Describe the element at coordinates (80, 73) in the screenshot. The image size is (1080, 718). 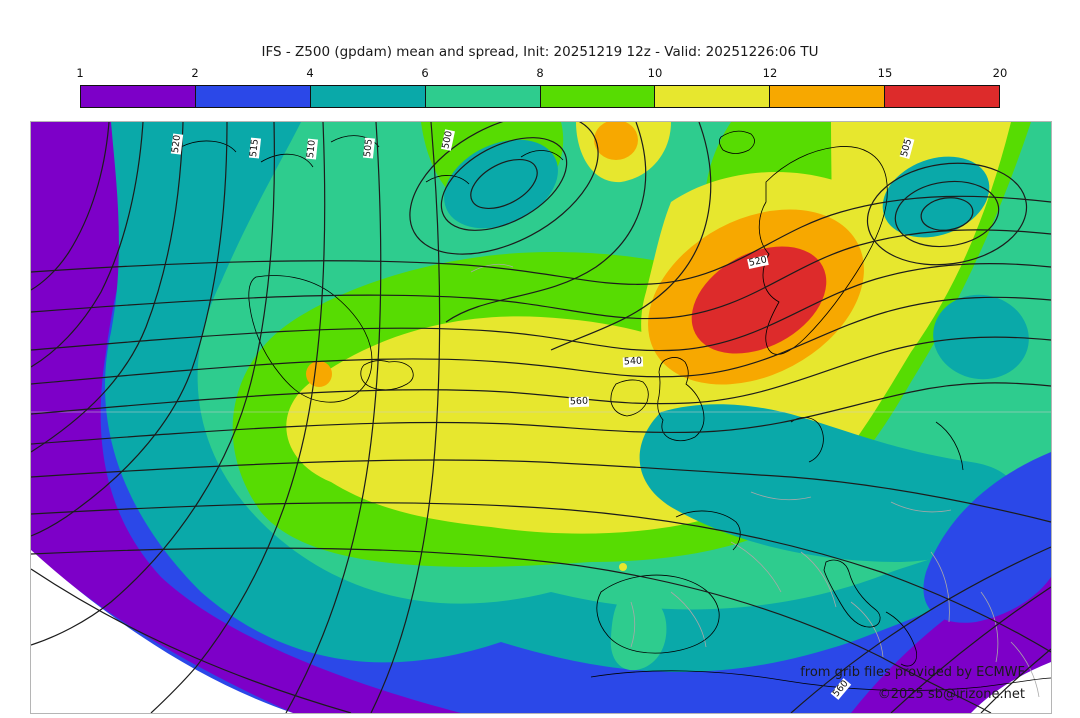
I see `colorbar-tick: 1` at that location.